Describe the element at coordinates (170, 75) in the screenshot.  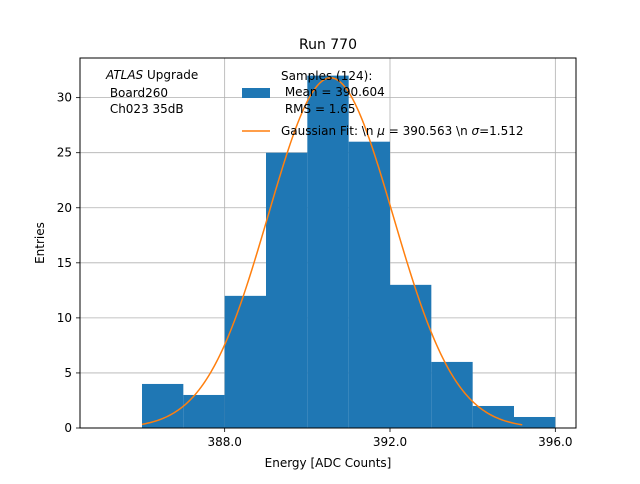
I see `annotation-rest: Upgrade` at that location.